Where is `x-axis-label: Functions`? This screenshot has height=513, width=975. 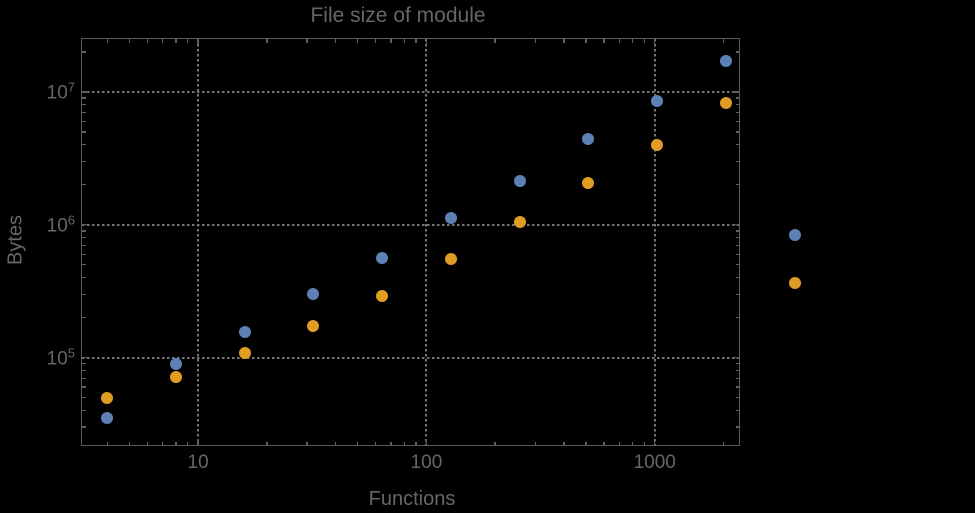 x-axis-label: Functions is located at coordinates (412, 499).